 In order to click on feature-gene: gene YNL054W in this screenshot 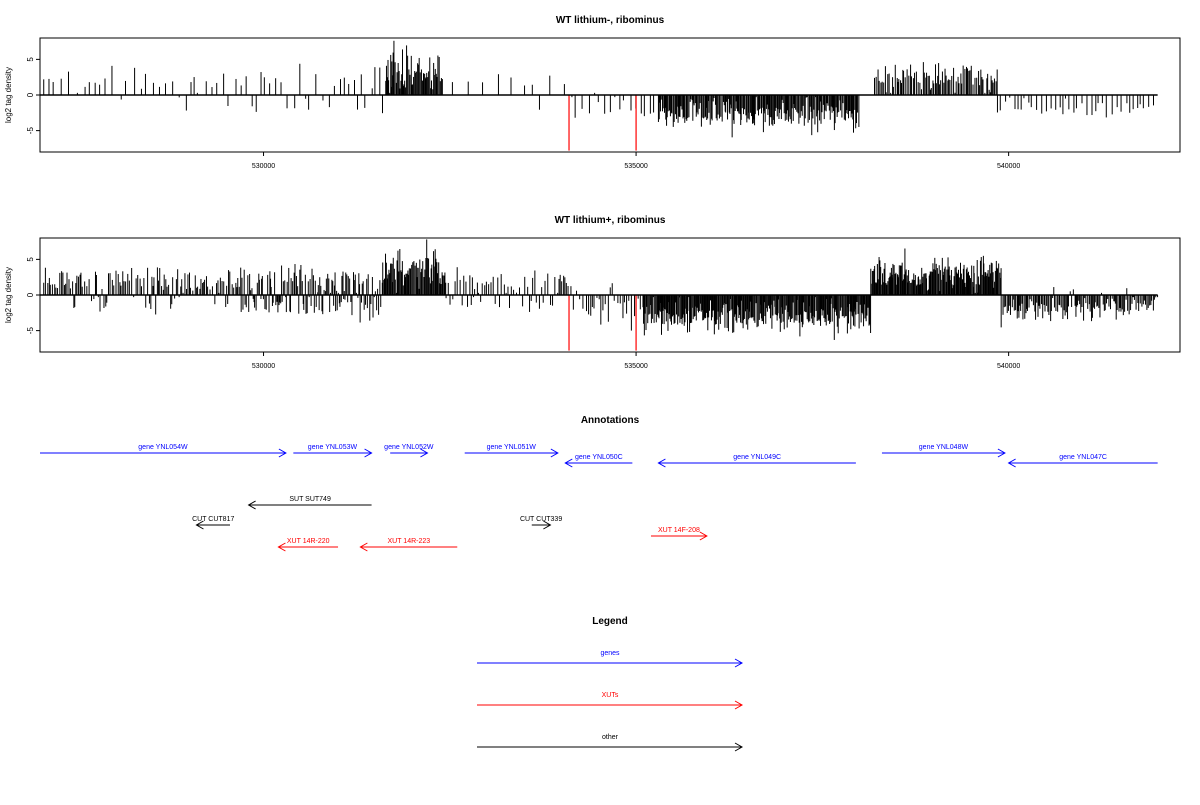, I will do `click(163, 451)`.